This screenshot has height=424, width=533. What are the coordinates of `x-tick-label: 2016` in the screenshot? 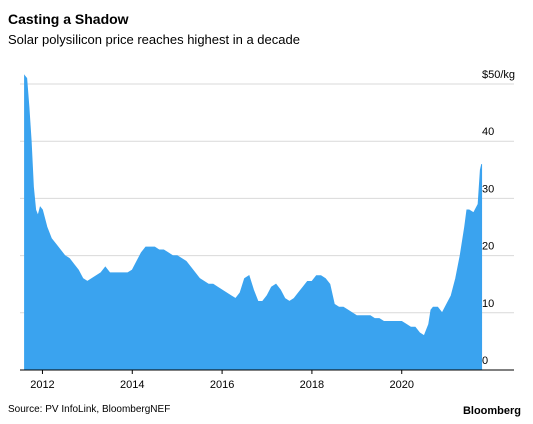 It's located at (222, 385).